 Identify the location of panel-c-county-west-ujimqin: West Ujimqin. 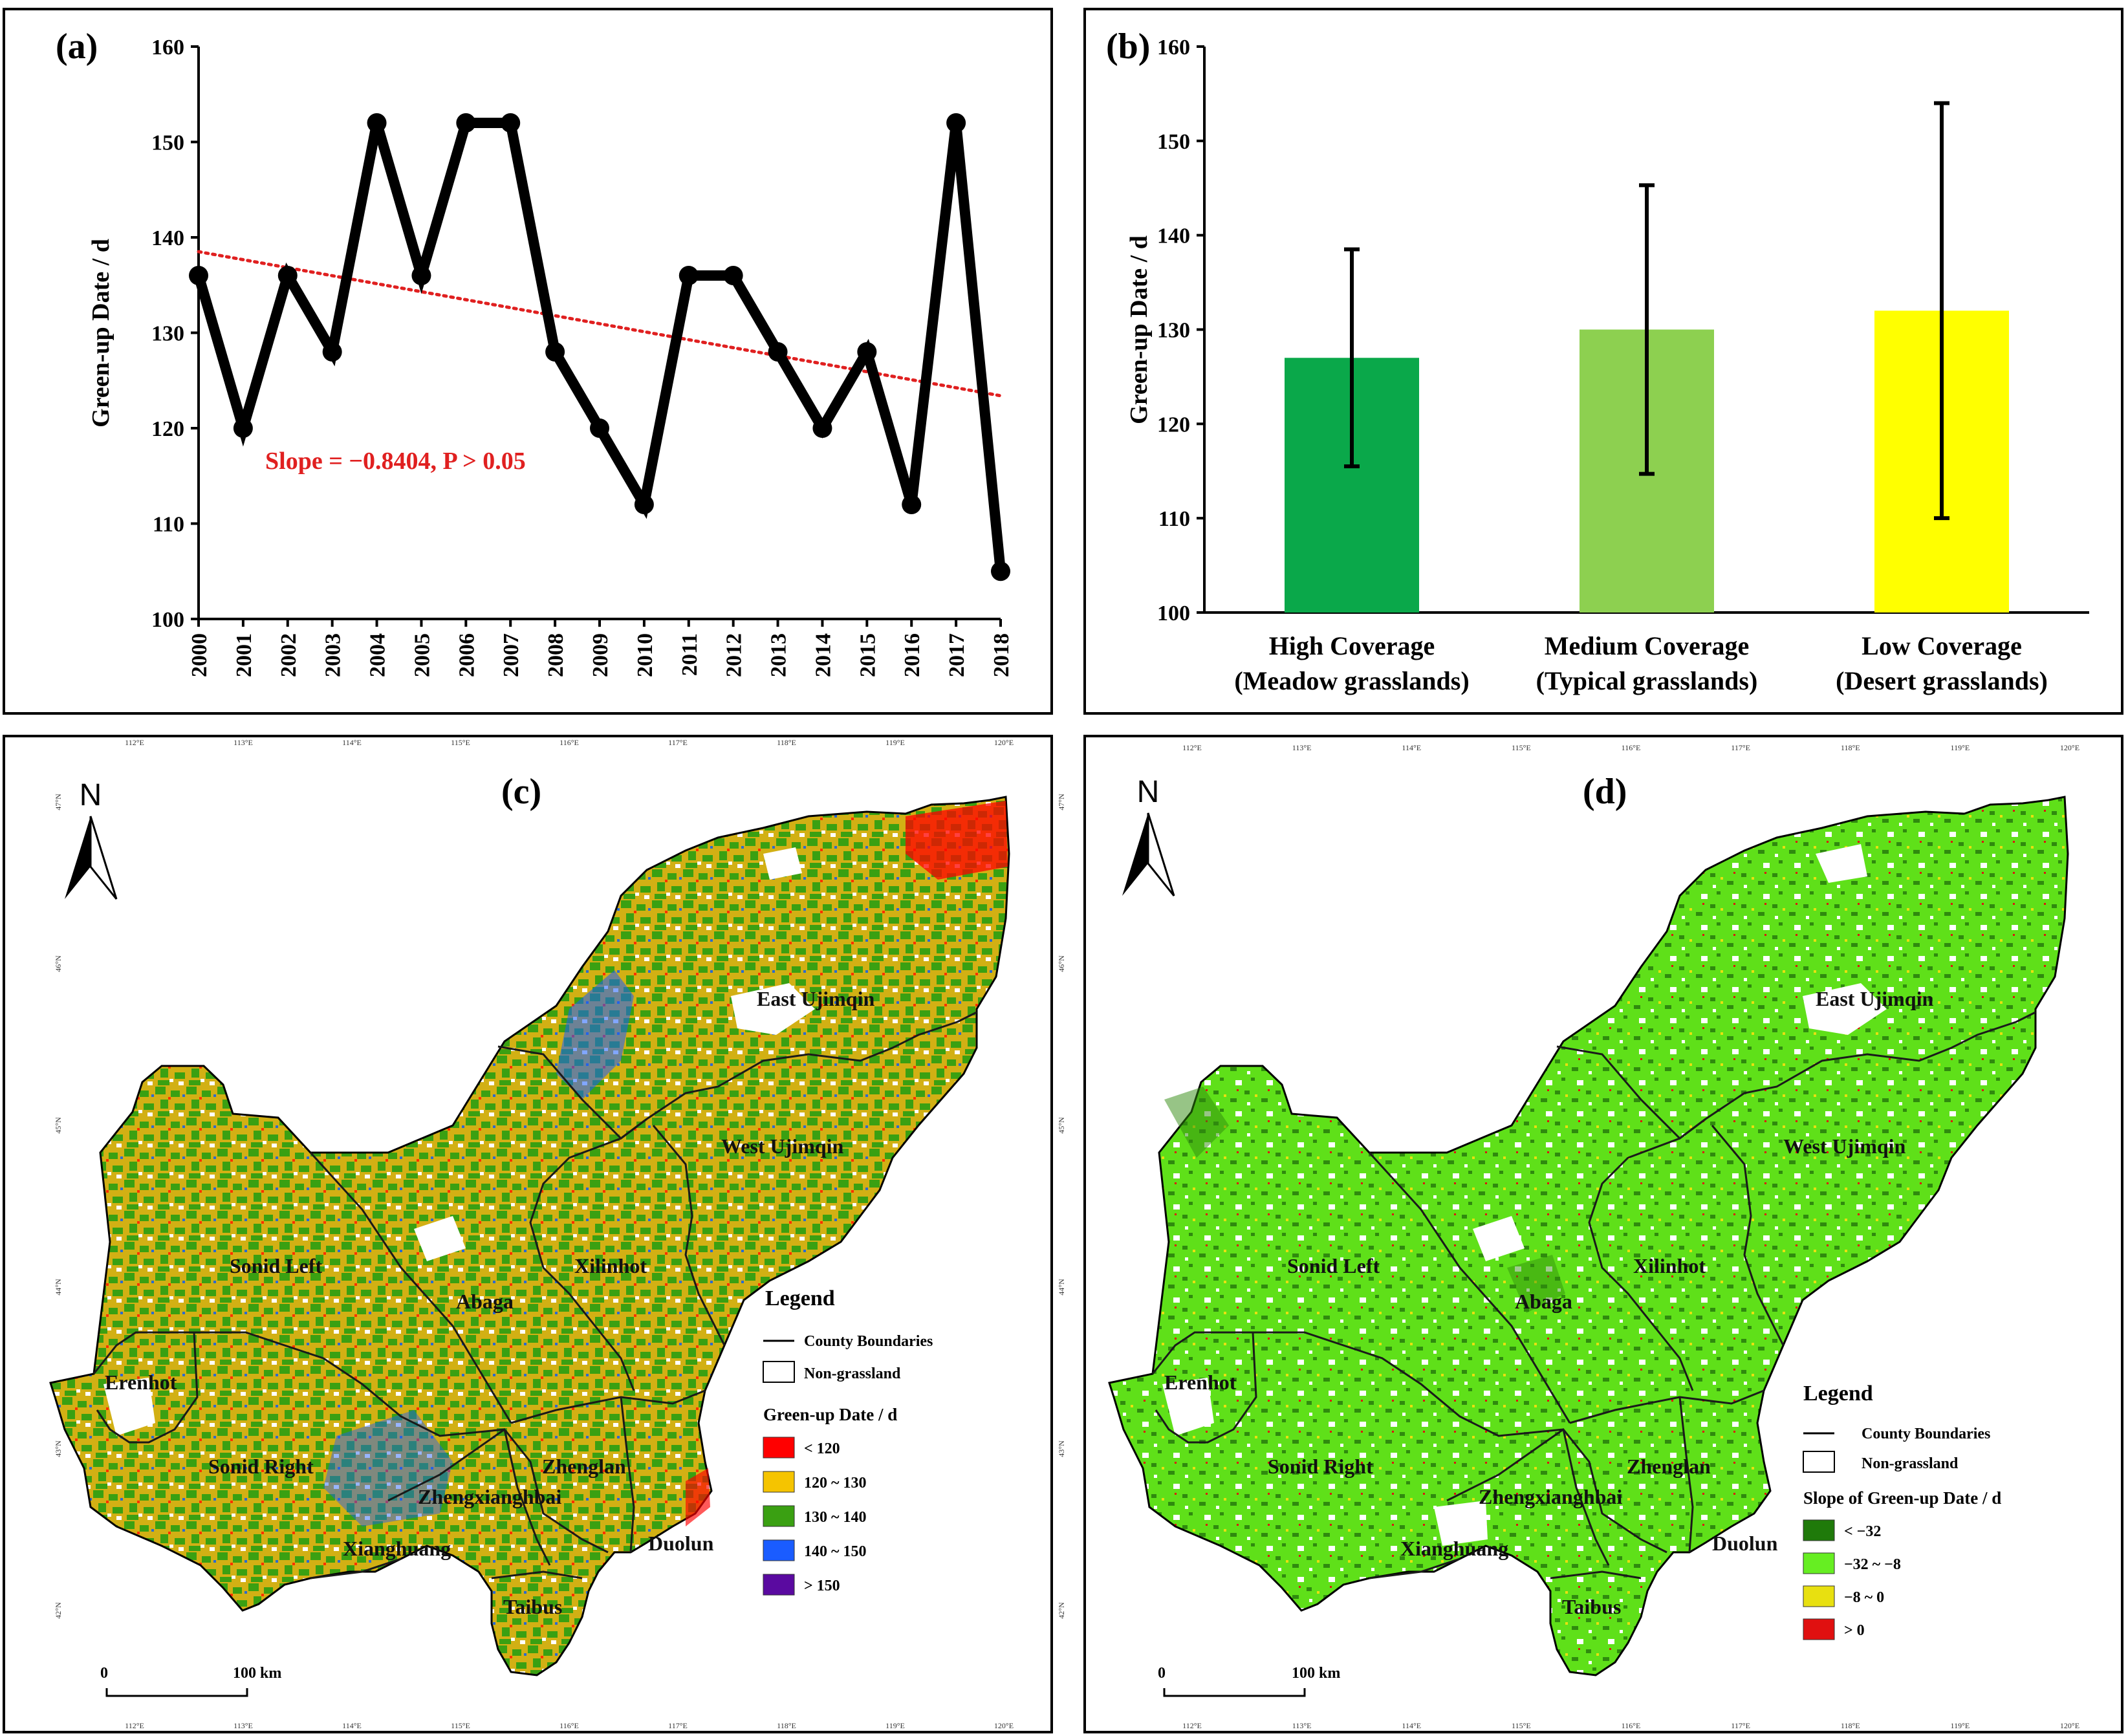
(782, 1146).